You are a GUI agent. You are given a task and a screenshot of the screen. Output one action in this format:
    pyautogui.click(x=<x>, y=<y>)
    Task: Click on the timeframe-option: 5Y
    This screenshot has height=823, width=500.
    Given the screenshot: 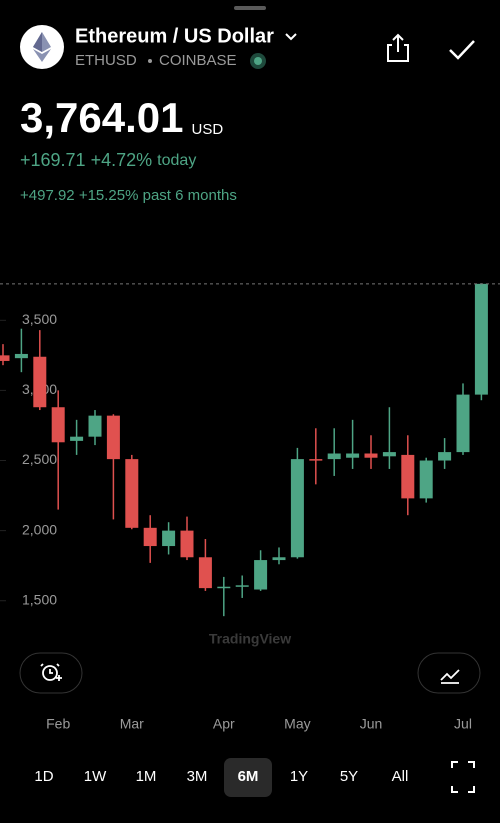 What is the action you would take?
    pyautogui.click(x=349, y=776)
    